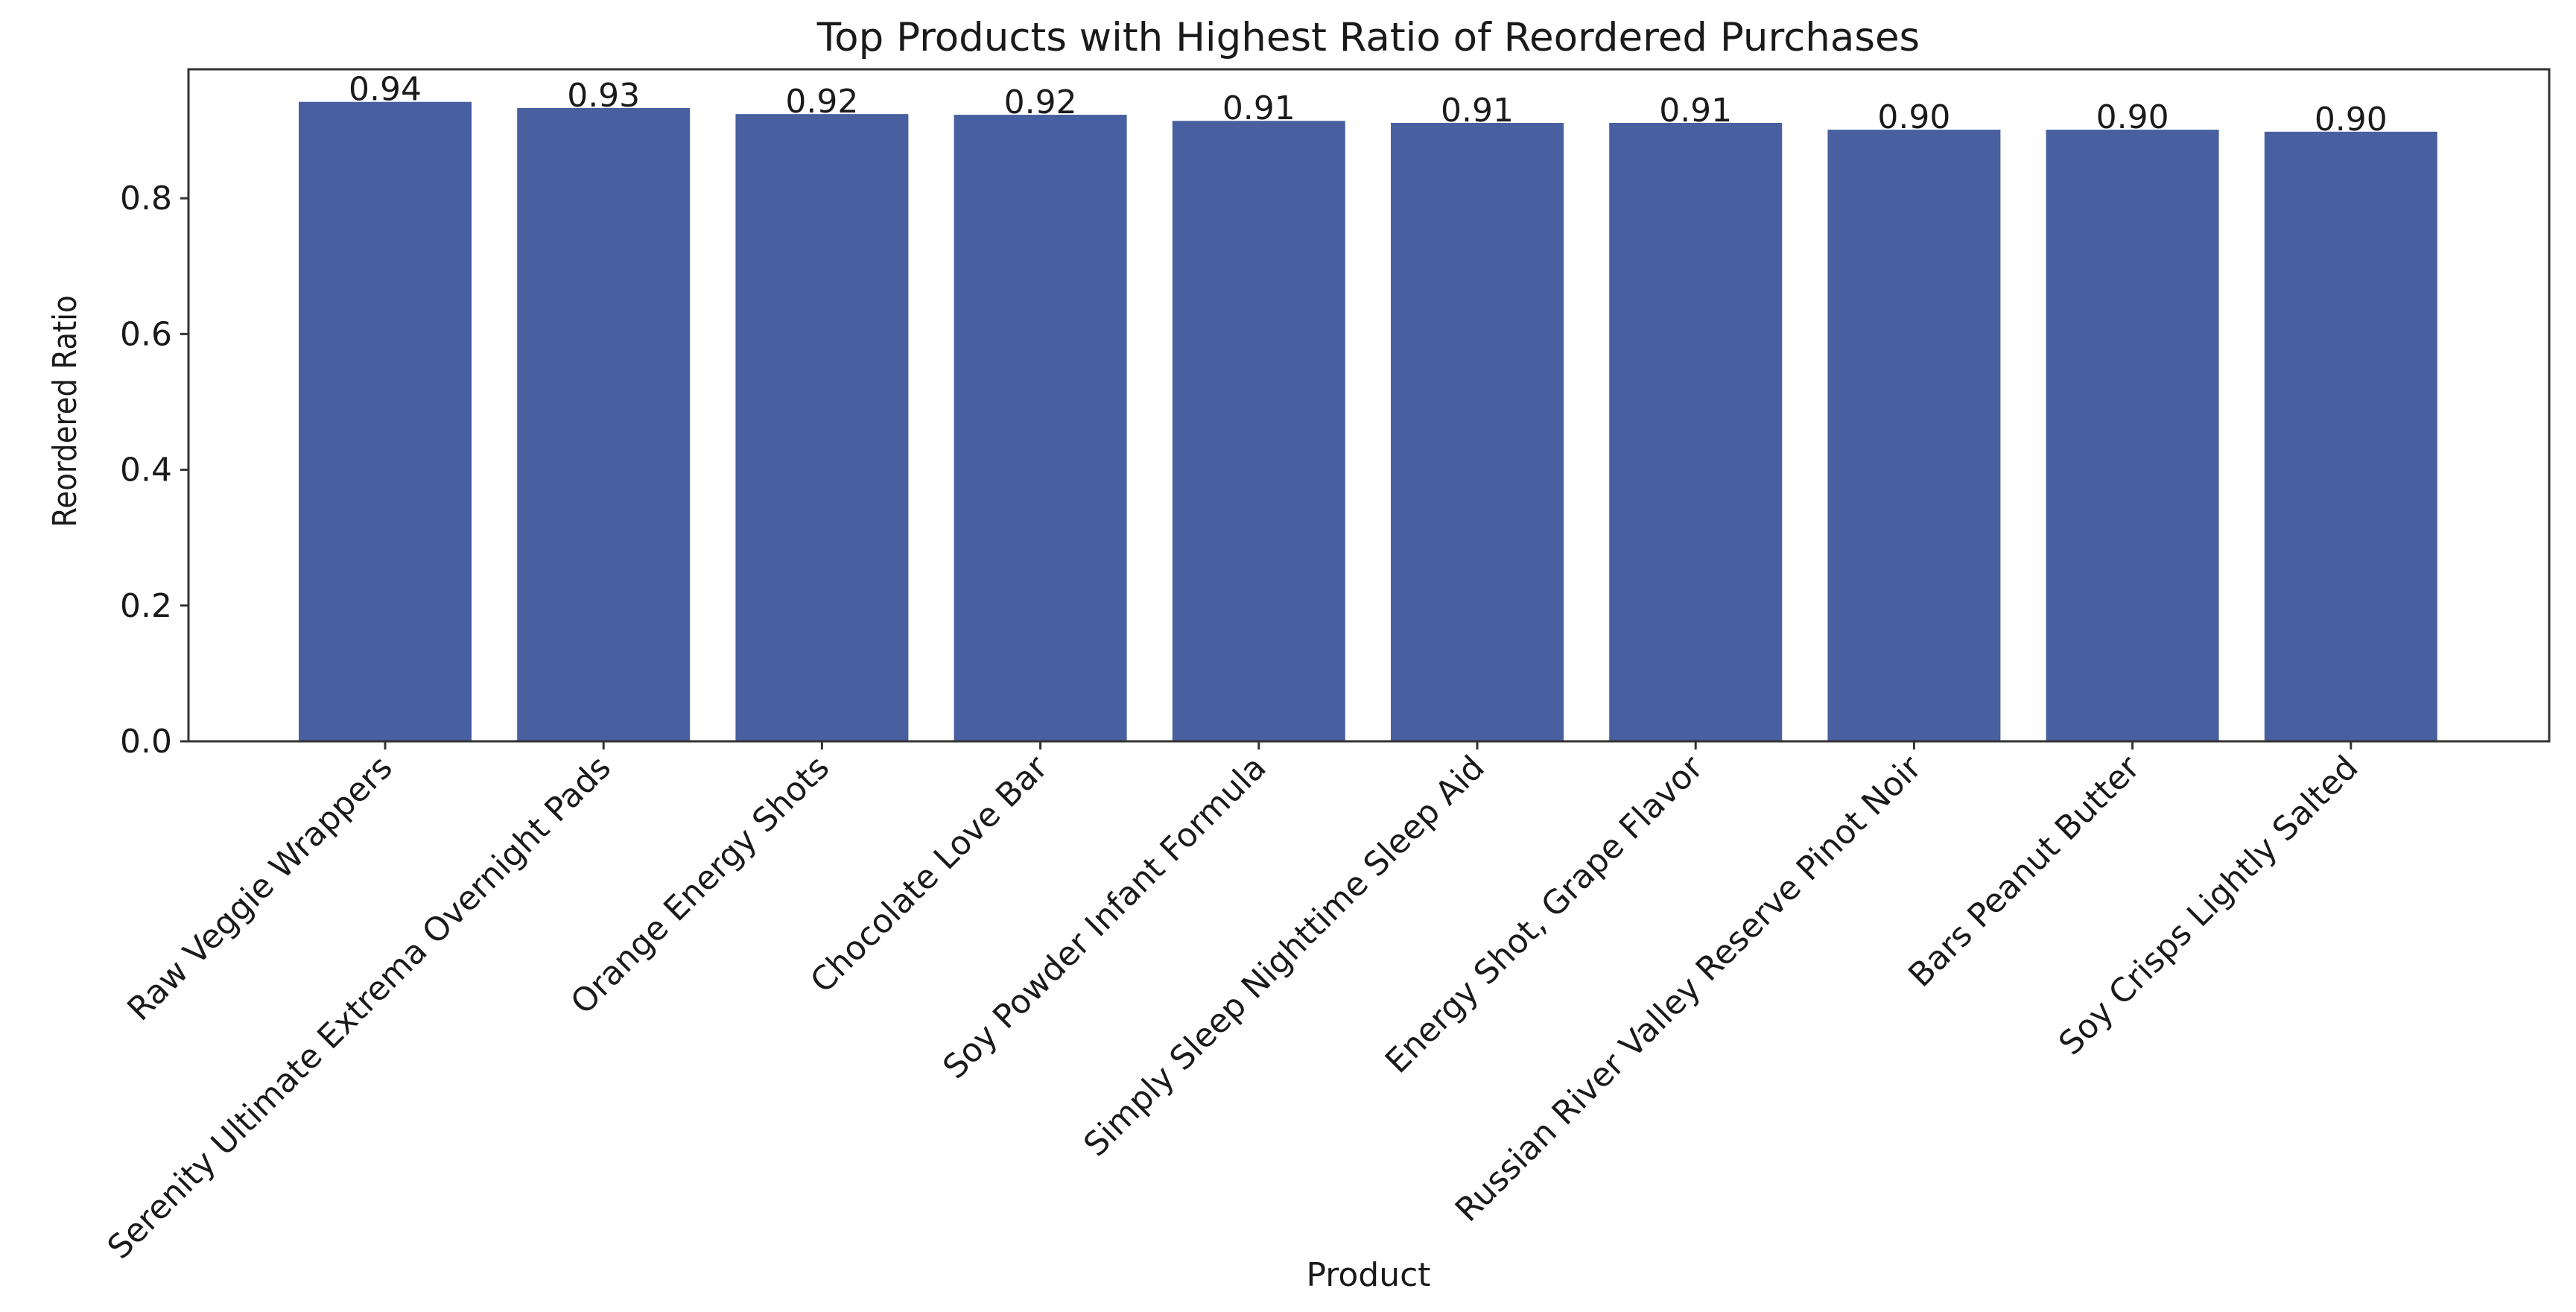 The image size is (2576, 1312). I want to click on x-tick-label: Serenity Ultimate Extrema Overnight Pads, so click(360, 1008).